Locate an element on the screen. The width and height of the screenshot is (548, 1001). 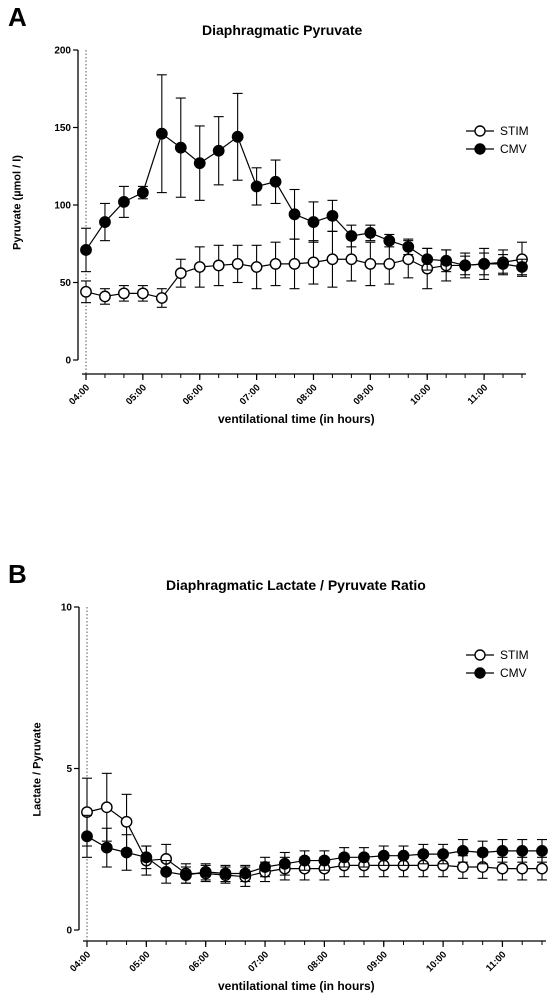
x-tick-label: 07:00 is located at coordinates (258, 961).